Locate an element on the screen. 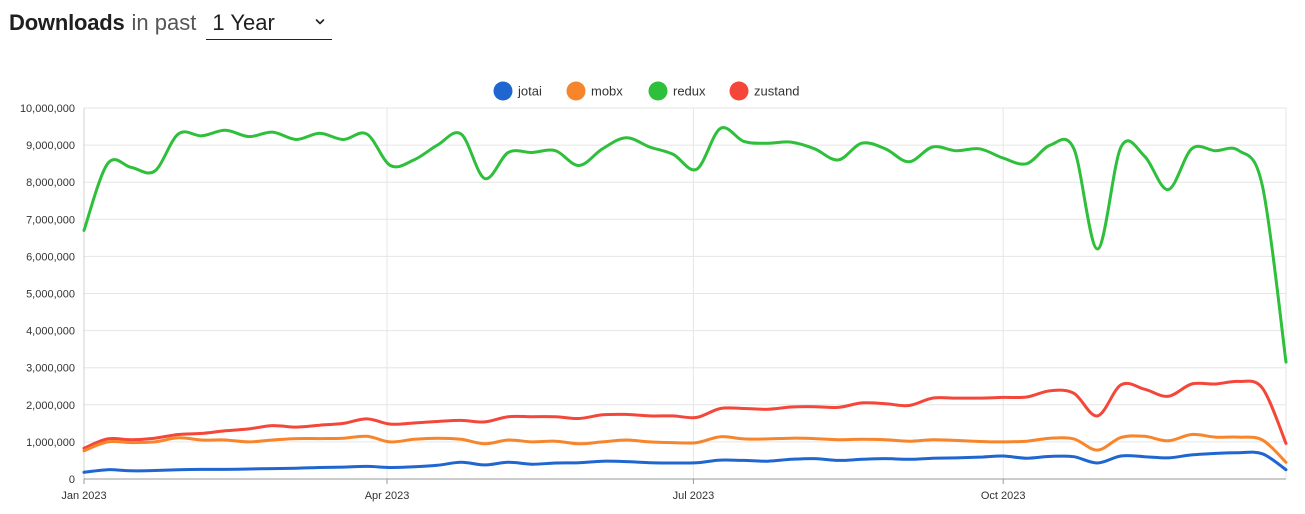 Image resolution: width=1305 pixels, height=514 pixels. y-tick-label: 8,000,000 is located at coordinates (50, 183).